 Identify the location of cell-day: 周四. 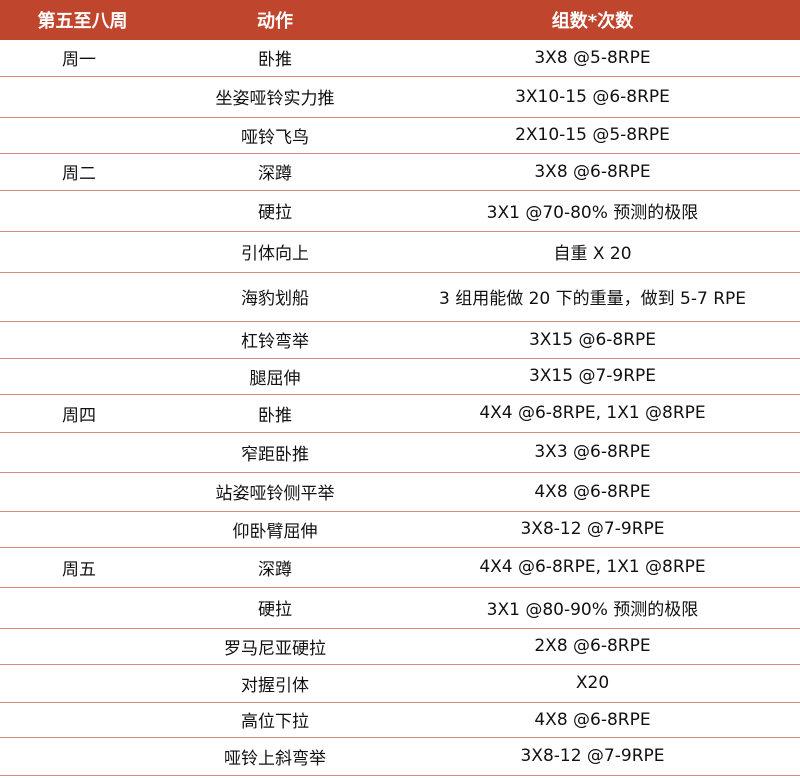
(82, 413).